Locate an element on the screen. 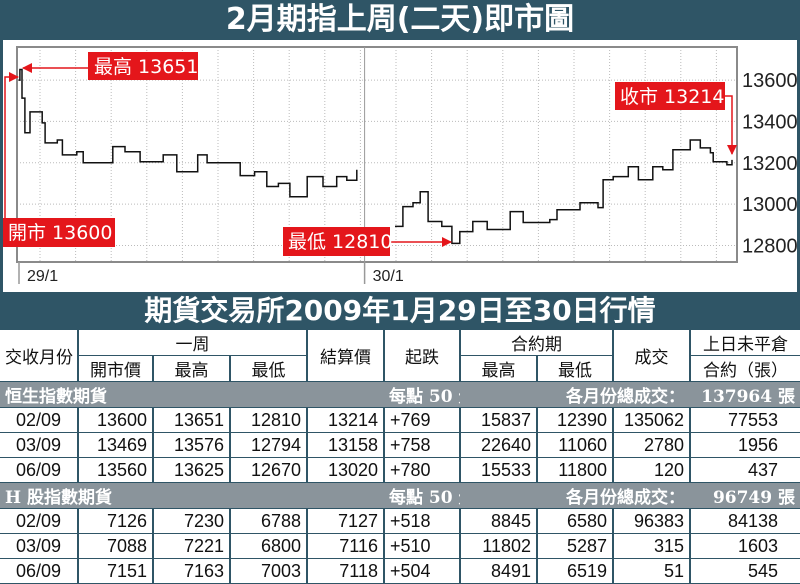 Image resolution: width=800 pixels, height=584 pixels. annotation-high: 最高 13651 is located at coordinates (110, 66).